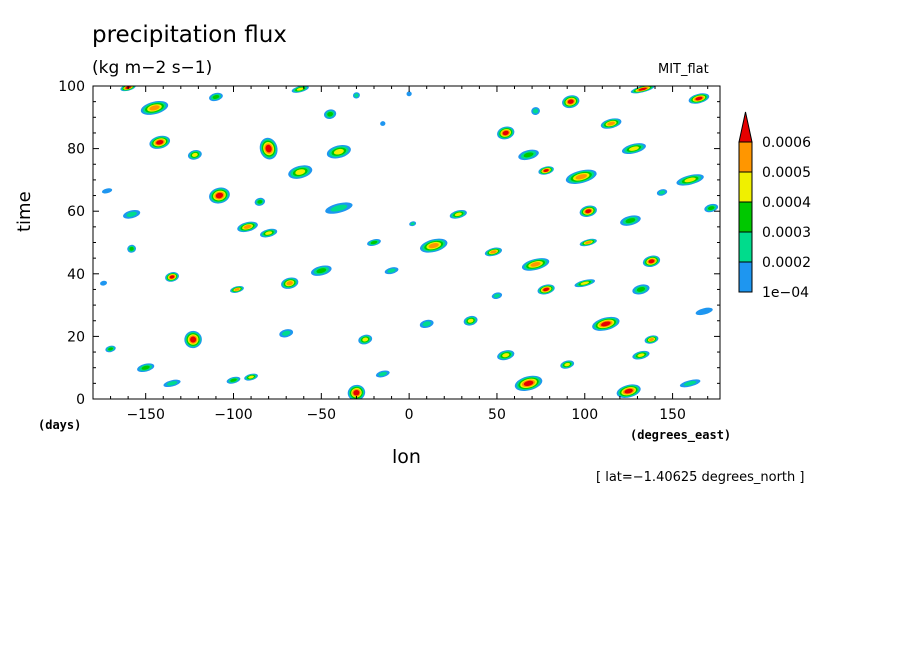 Image resolution: width=904 pixels, height=654 pixels. Describe the element at coordinates (233, 415) in the screenshot. I see `x-tick-label: −100` at that location.